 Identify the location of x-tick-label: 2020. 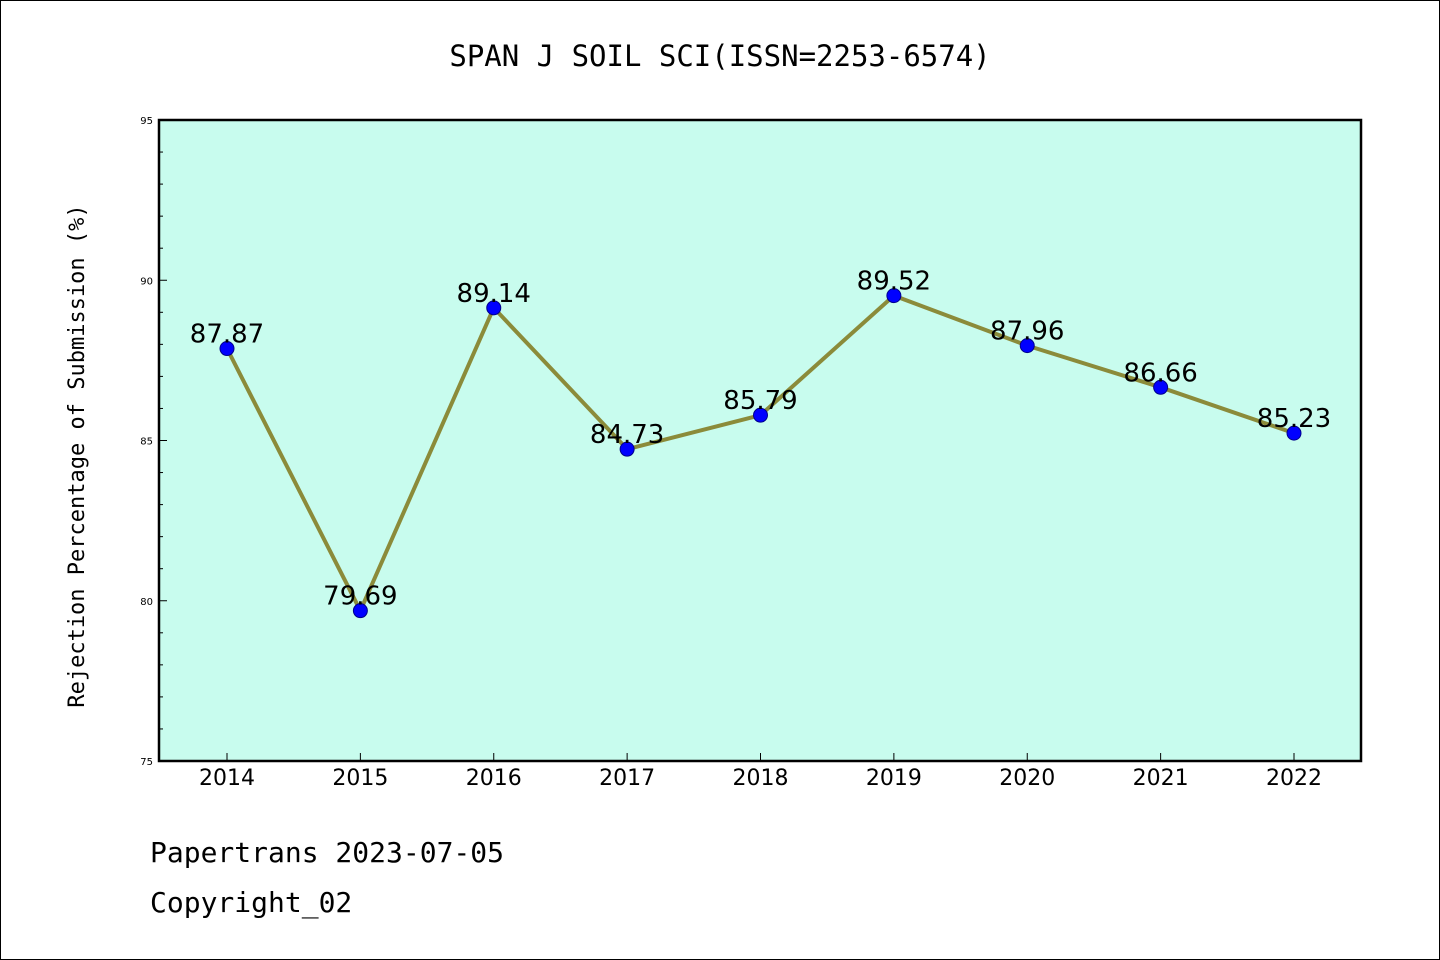
(1027, 778).